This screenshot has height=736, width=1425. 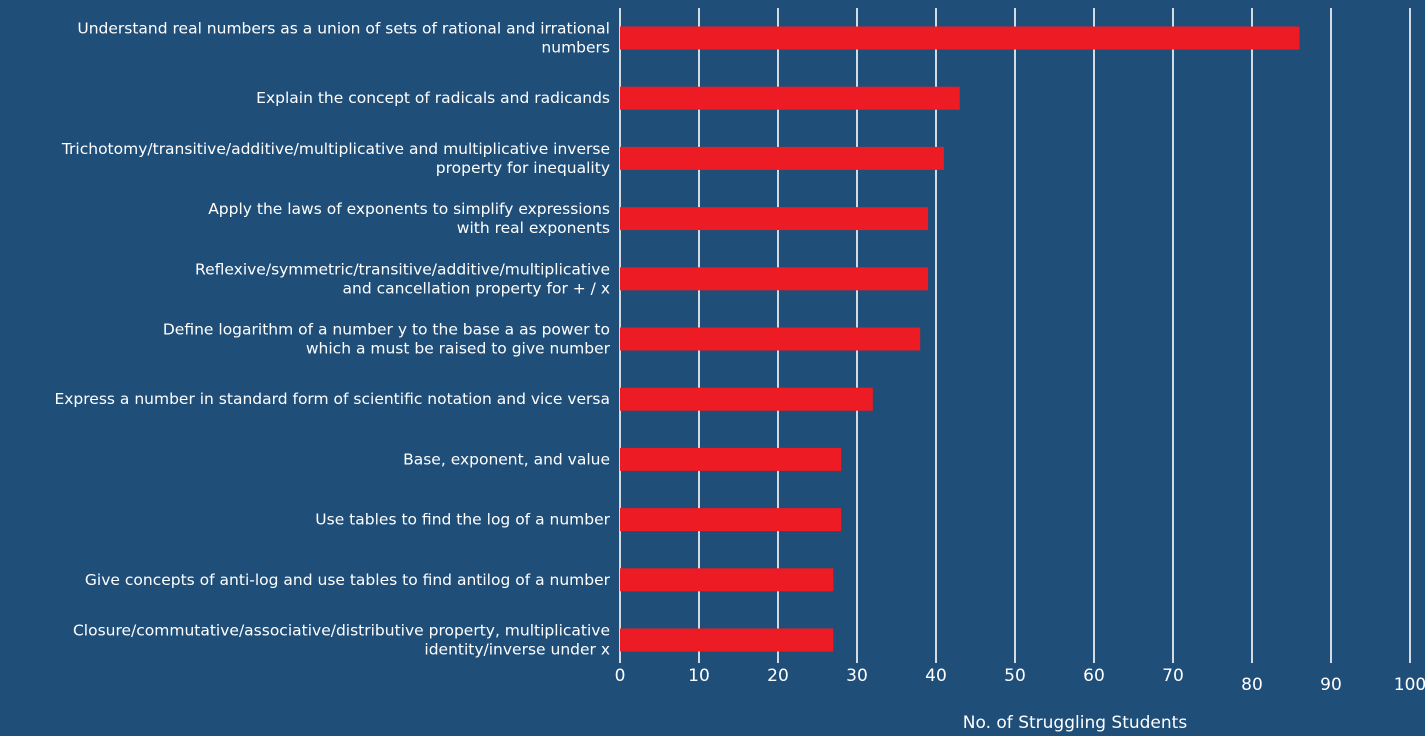 What do you see at coordinates (936, 676) in the screenshot?
I see `x-tick-label: 40` at bounding box center [936, 676].